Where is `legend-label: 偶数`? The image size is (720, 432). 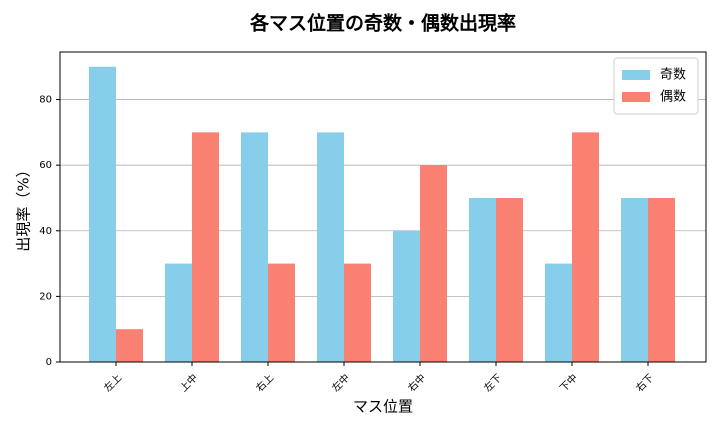
legend-label: 偶数 is located at coordinates (673, 97).